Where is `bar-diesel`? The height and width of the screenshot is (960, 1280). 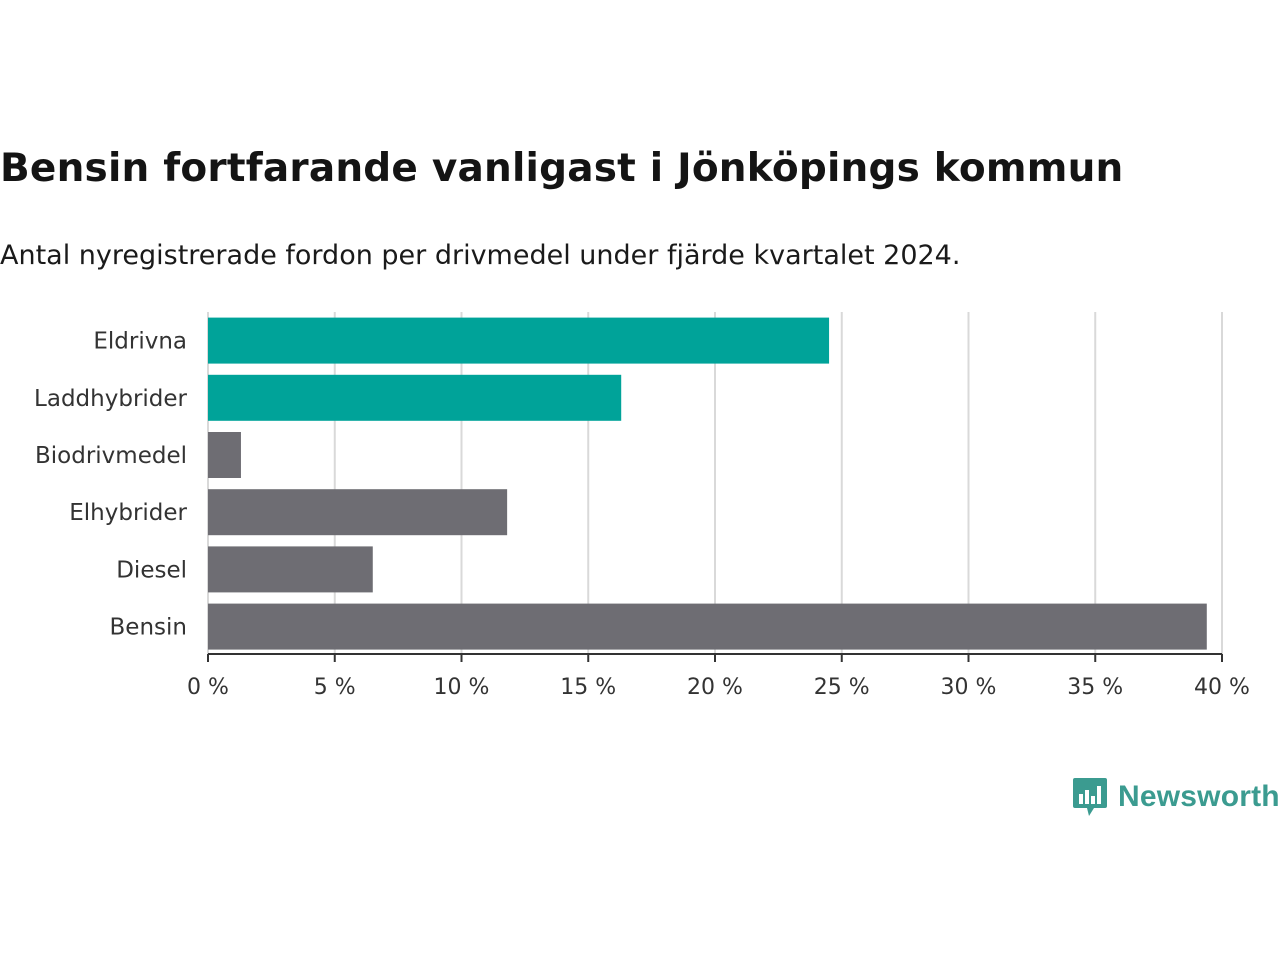
bar-diesel is located at coordinates (290, 569).